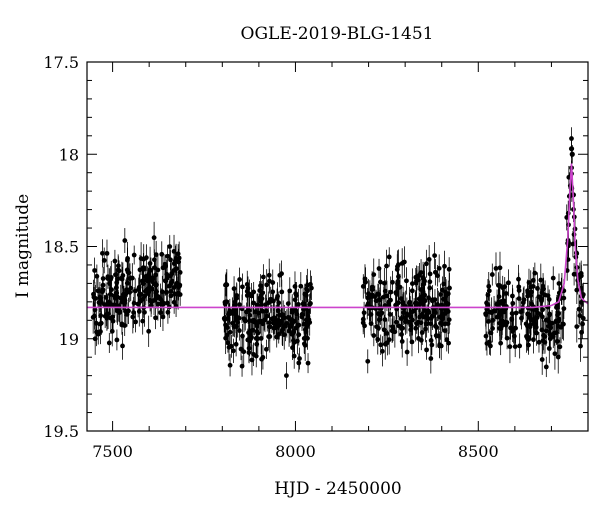 Image resolution: width=600 pixels, height=512 pixels. I want to click on y-tick-label: 19, so click(69, 339).